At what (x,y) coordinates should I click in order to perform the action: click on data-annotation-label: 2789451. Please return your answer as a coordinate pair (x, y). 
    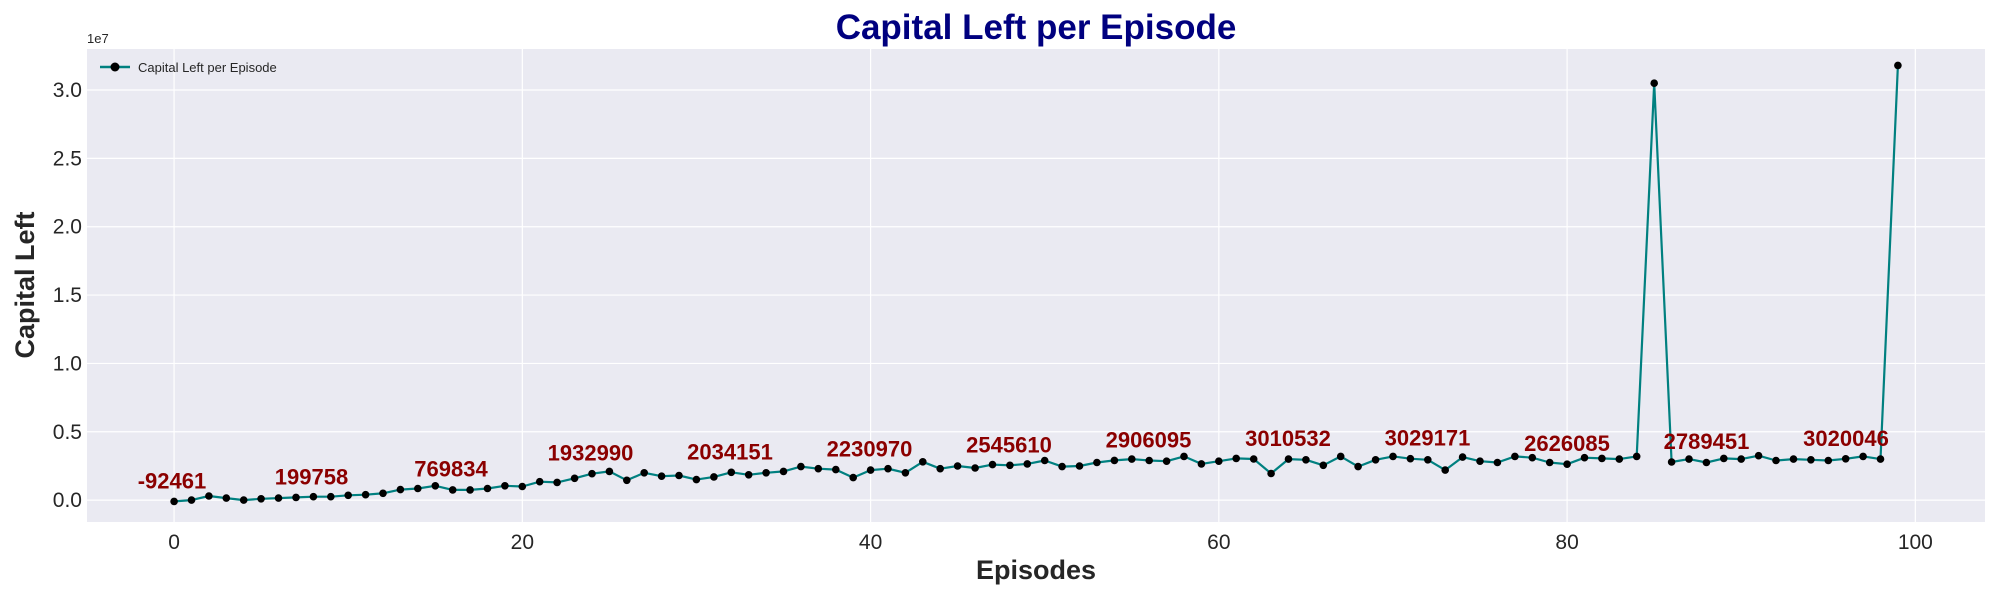
    Looking at the image, I should click on (1707, 441).